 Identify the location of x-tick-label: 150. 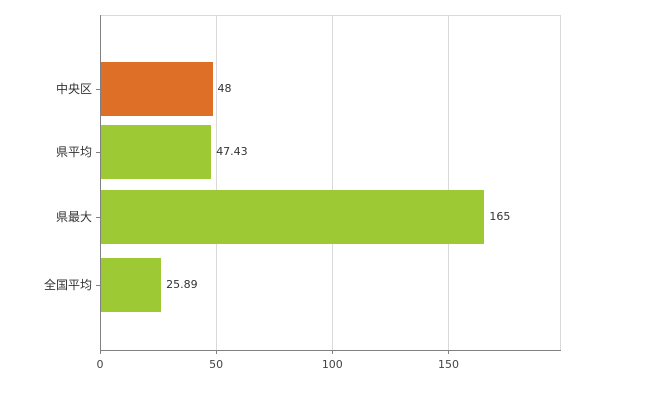
(448, 364).